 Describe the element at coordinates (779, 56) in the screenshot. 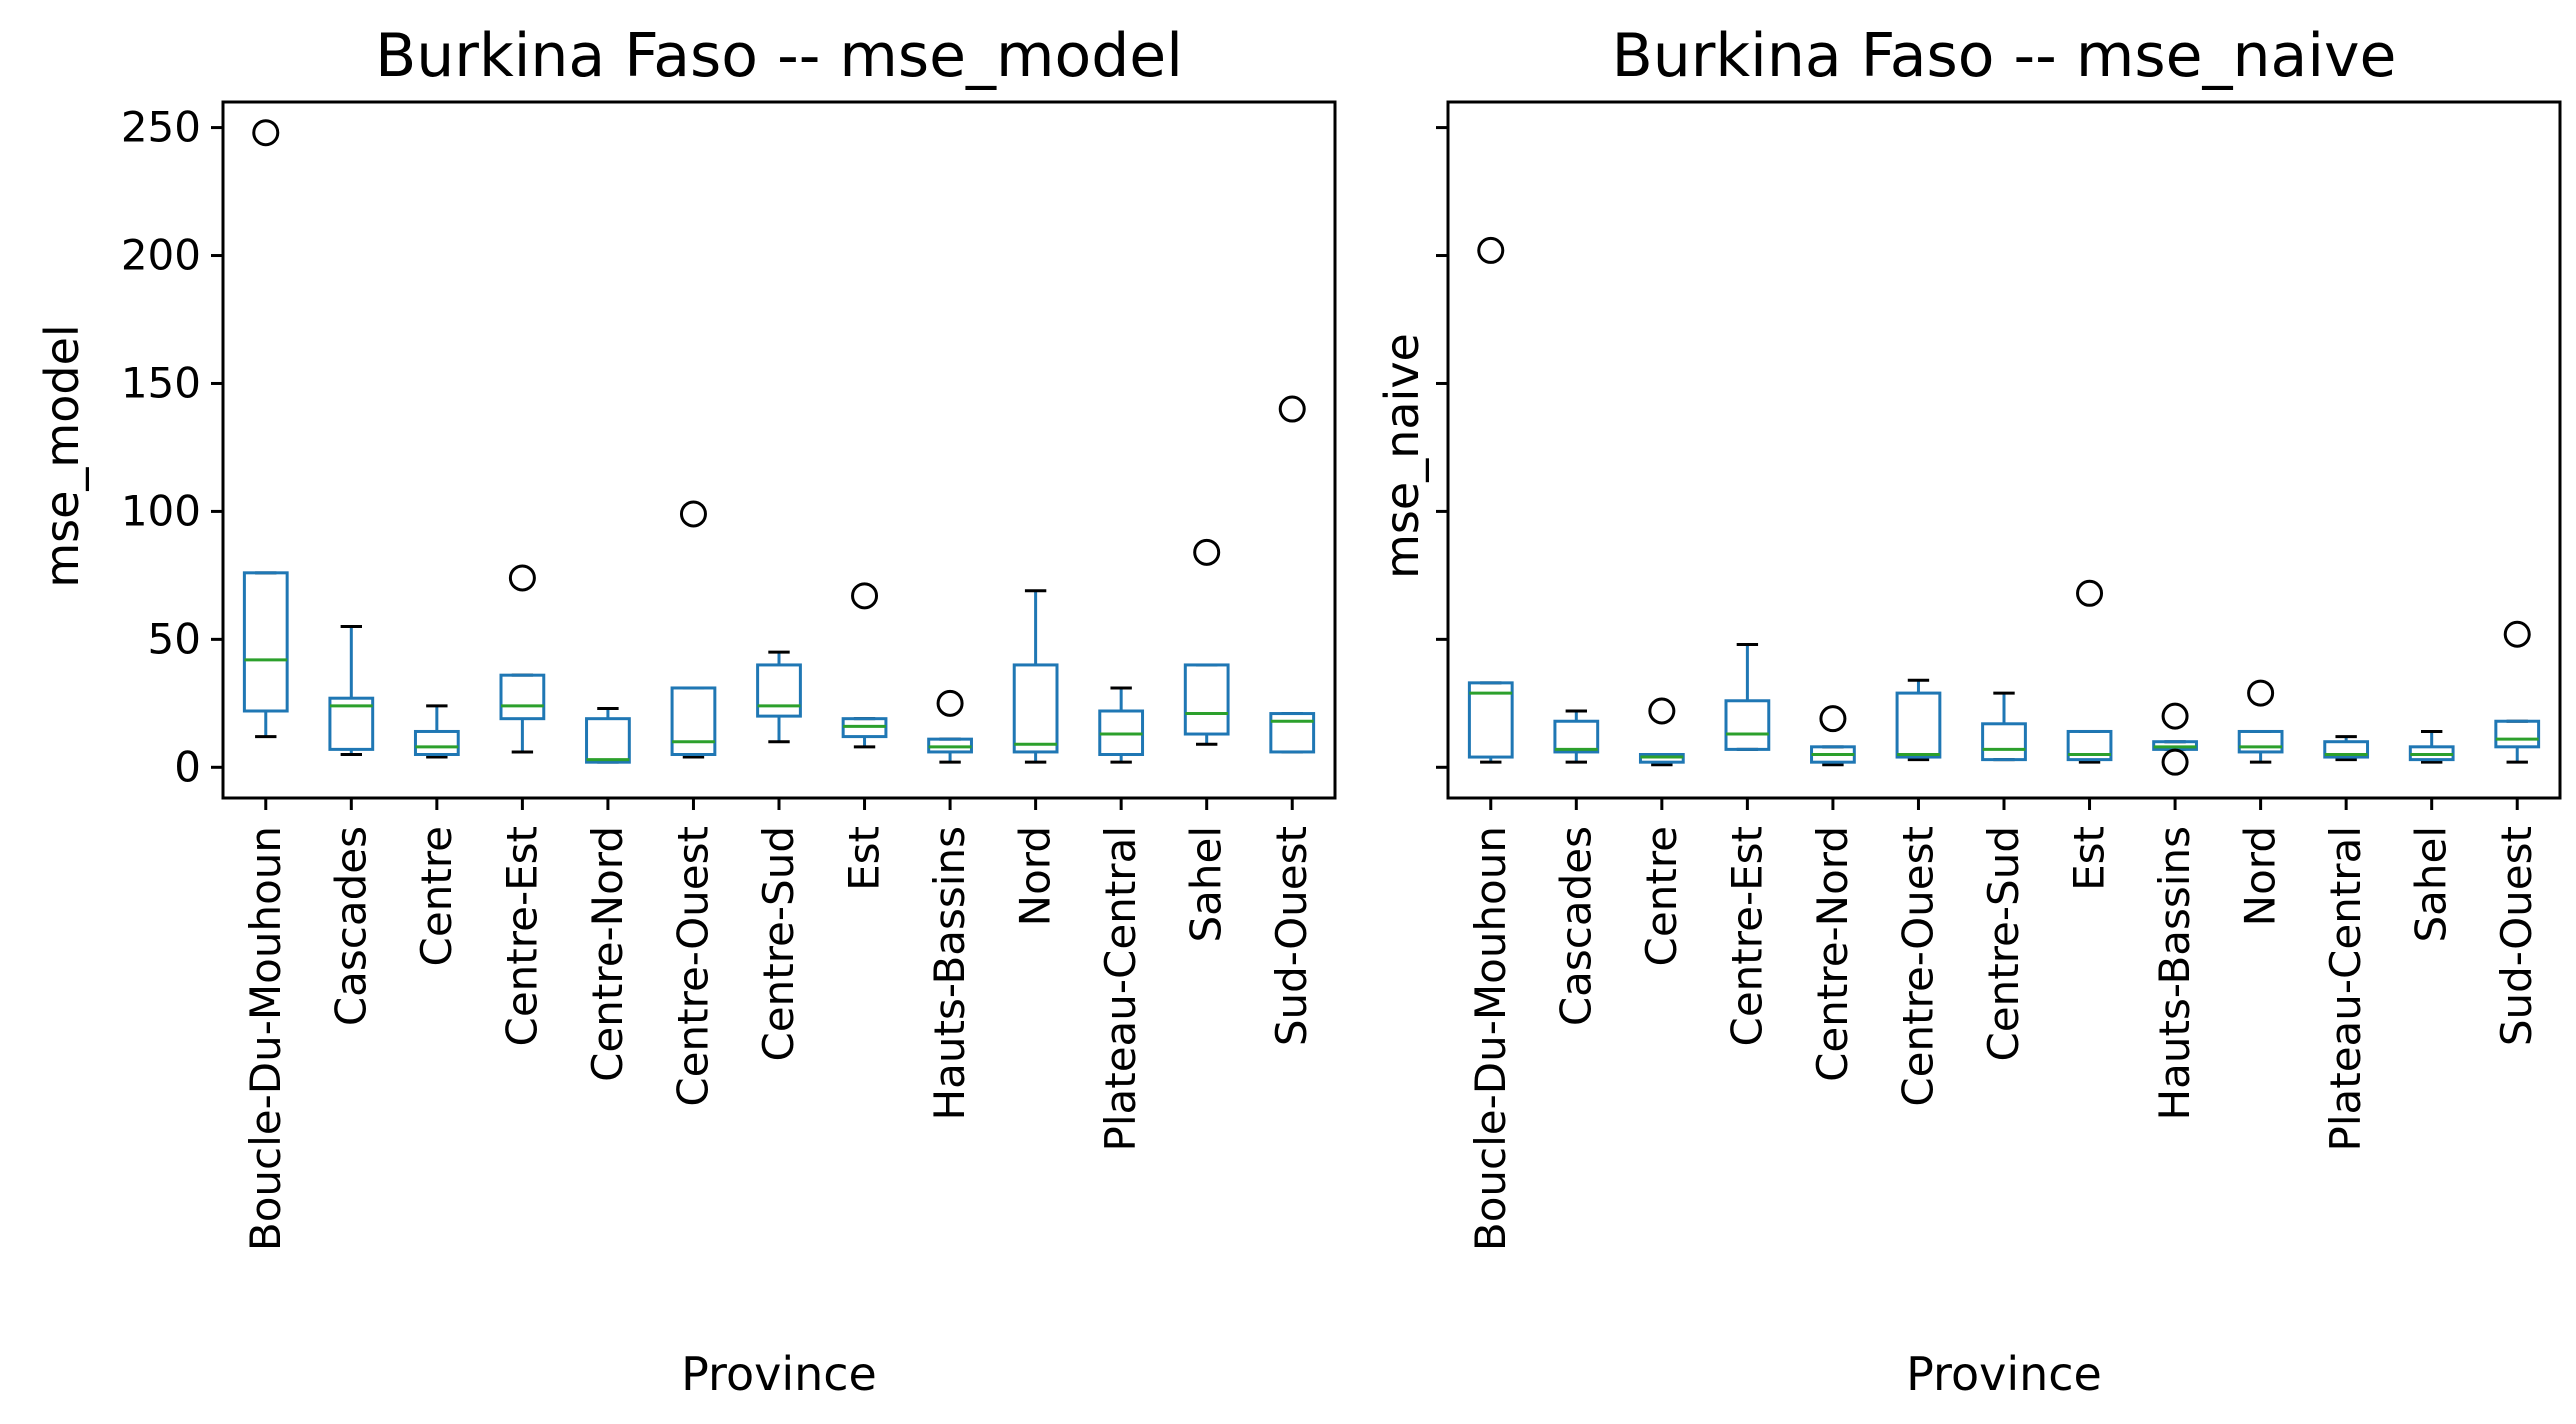

I see `chart-title: Burkina Faso -- mse_model` at that location.